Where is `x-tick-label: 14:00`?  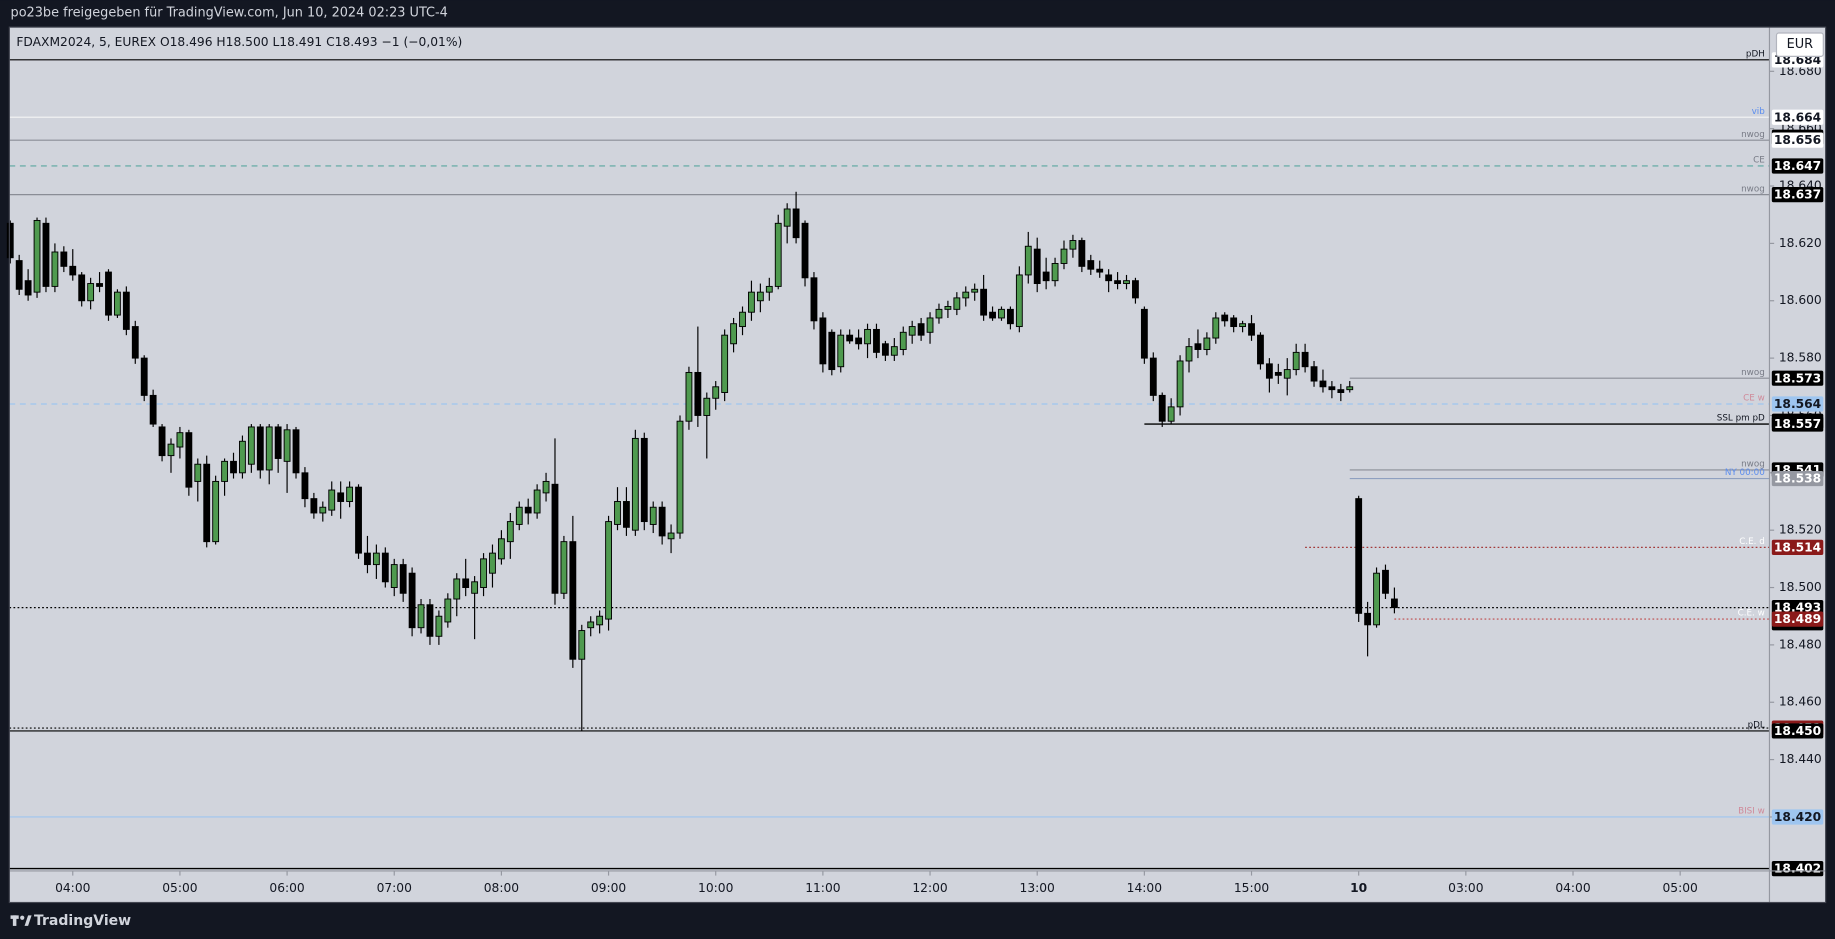
x-tick-label: 14:00 is located at coordinates (1144, 888).